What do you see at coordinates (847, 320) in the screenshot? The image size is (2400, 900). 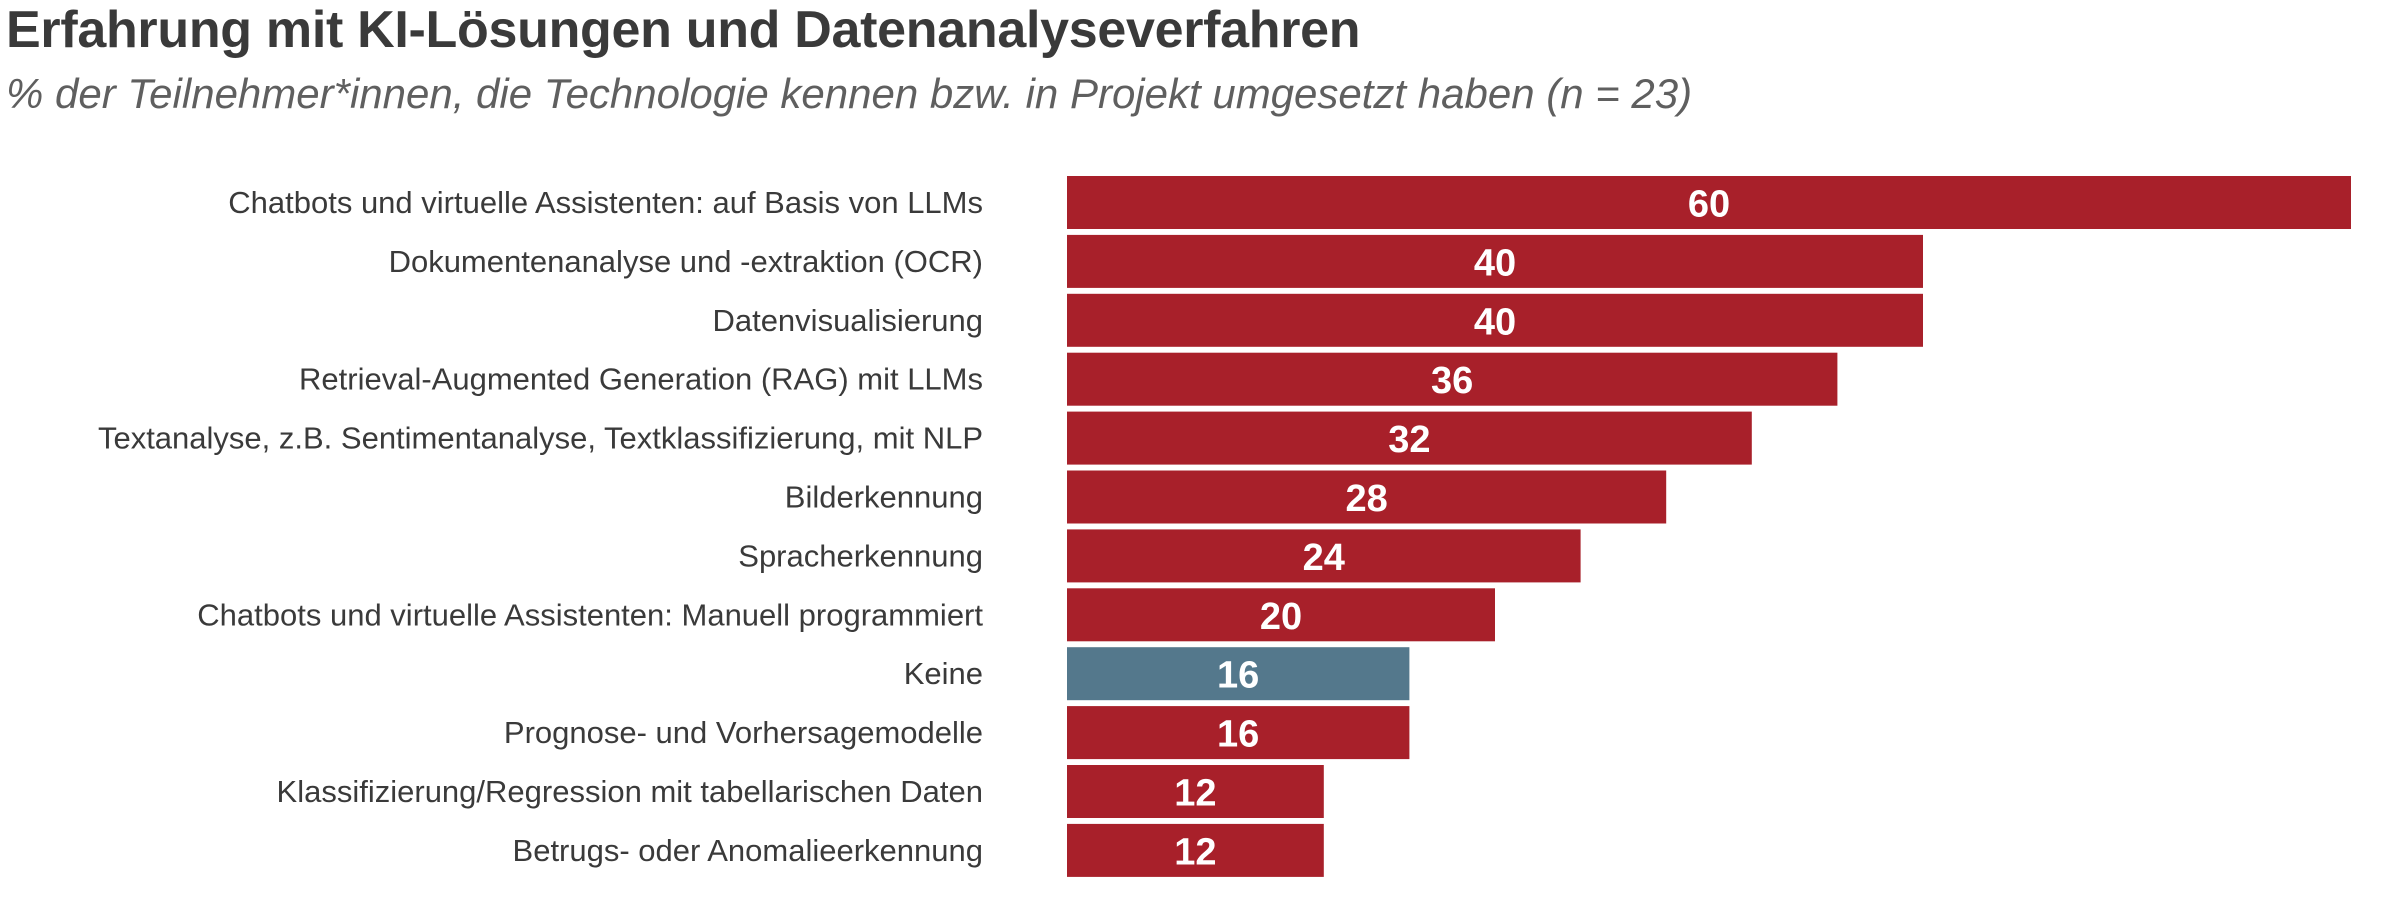 I see `category-label: Datenvisualisierung` at bounding box center [847, 320].